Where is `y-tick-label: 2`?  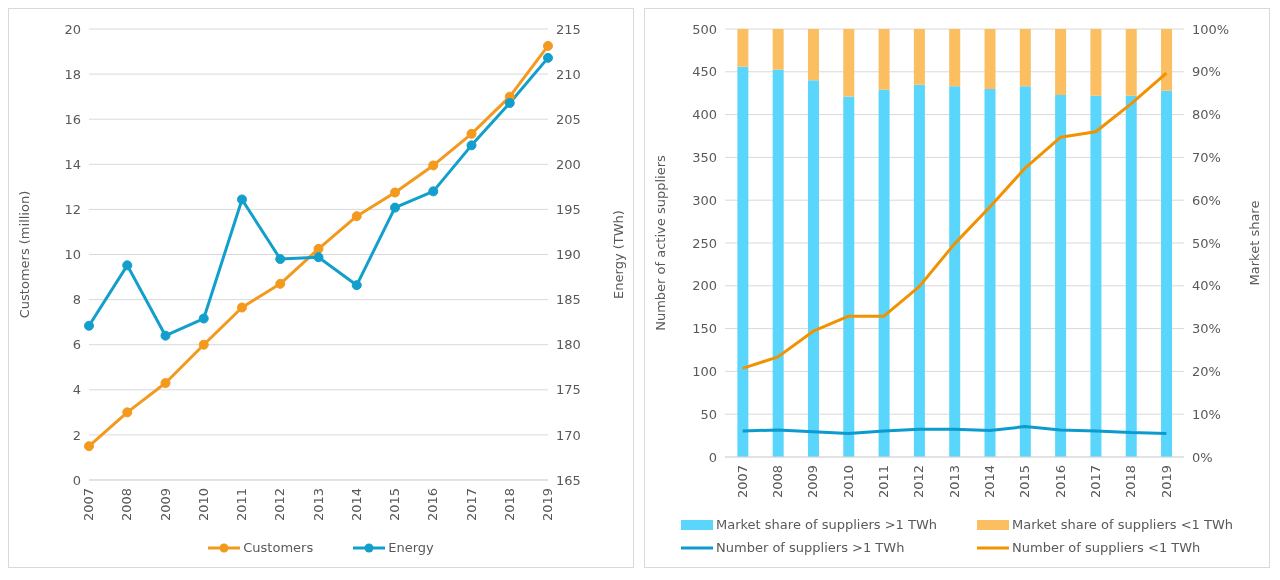
y-tick-label: 2 is located at coordinates (76, 435).